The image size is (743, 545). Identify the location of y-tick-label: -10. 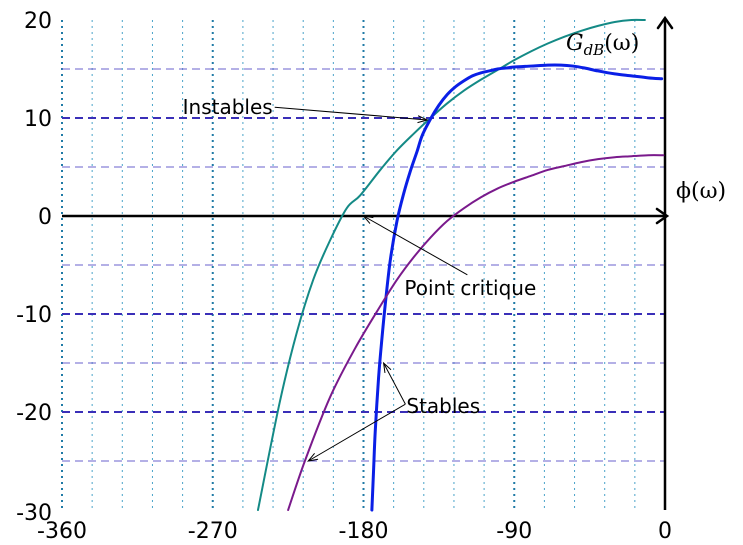
(34, 315).